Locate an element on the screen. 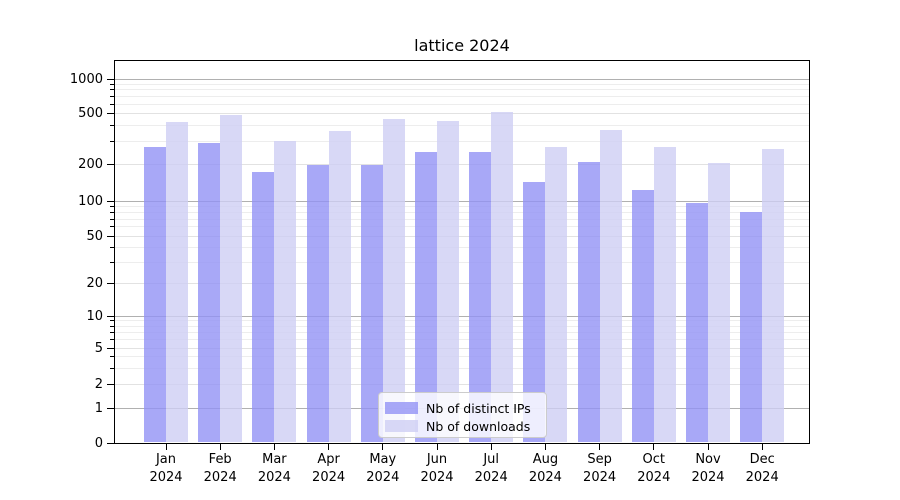 Image resolution: width=900 pixels, height=500 pixels. x-axis-tick-label: Sep 2024 is located at coordinates (600, 468).